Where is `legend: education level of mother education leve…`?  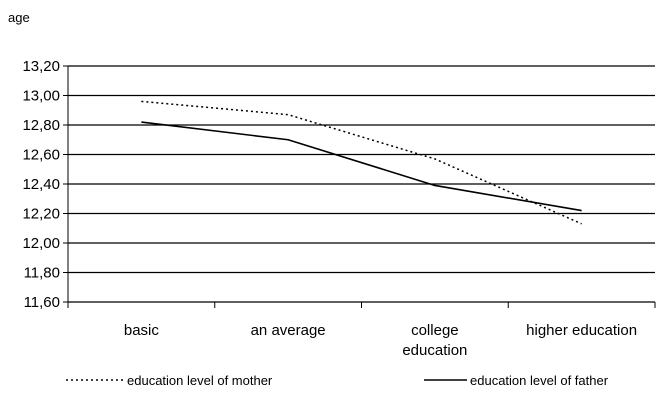
legend: education level of mother education leve… is located at coordinates (337, 380).